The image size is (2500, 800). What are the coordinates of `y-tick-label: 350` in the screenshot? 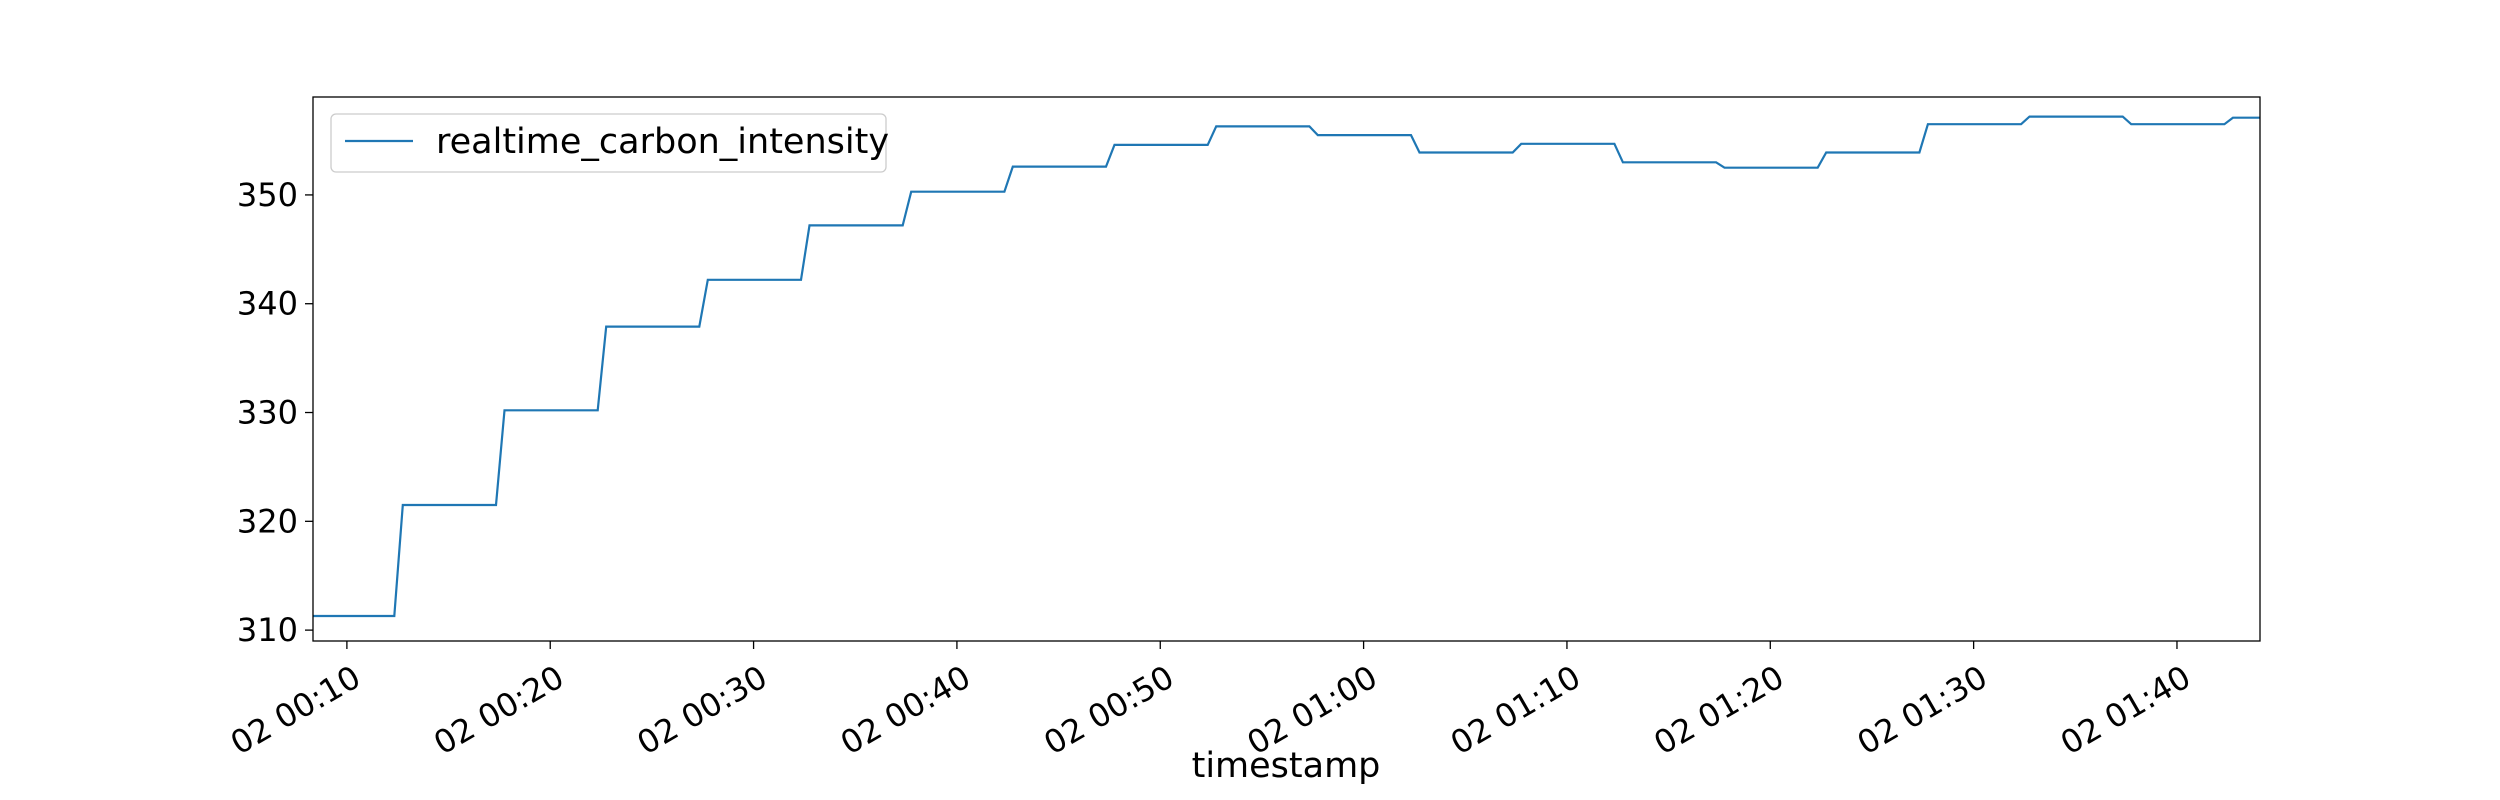 It's located at (267, 195).